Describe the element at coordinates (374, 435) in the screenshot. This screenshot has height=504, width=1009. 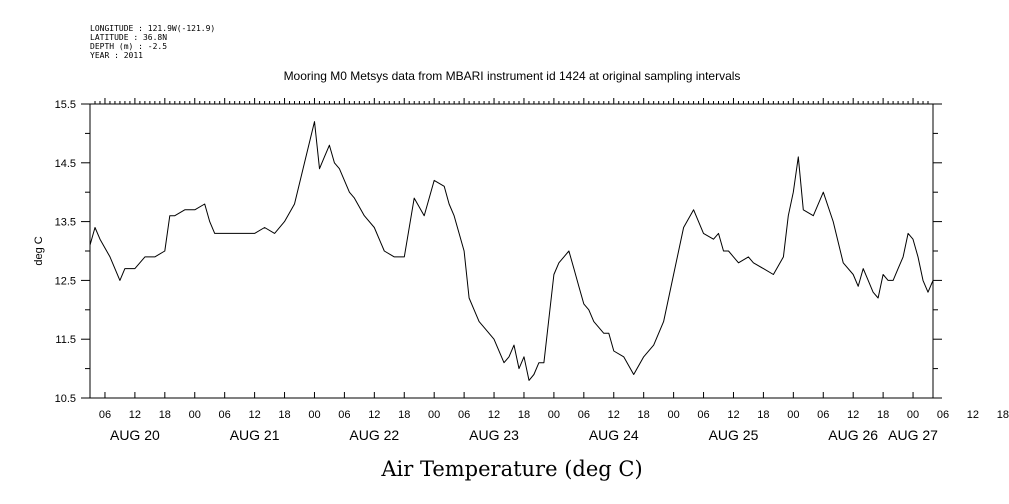
I see `day-label: AUG 22` at that location.